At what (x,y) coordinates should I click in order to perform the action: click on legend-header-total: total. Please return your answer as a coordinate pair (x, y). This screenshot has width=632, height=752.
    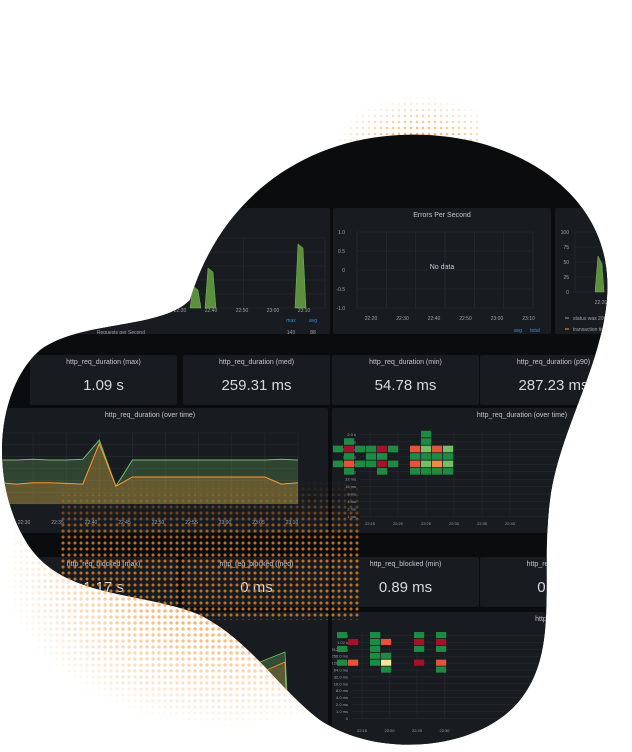
    Looking at the image, I should click on (534, 331).